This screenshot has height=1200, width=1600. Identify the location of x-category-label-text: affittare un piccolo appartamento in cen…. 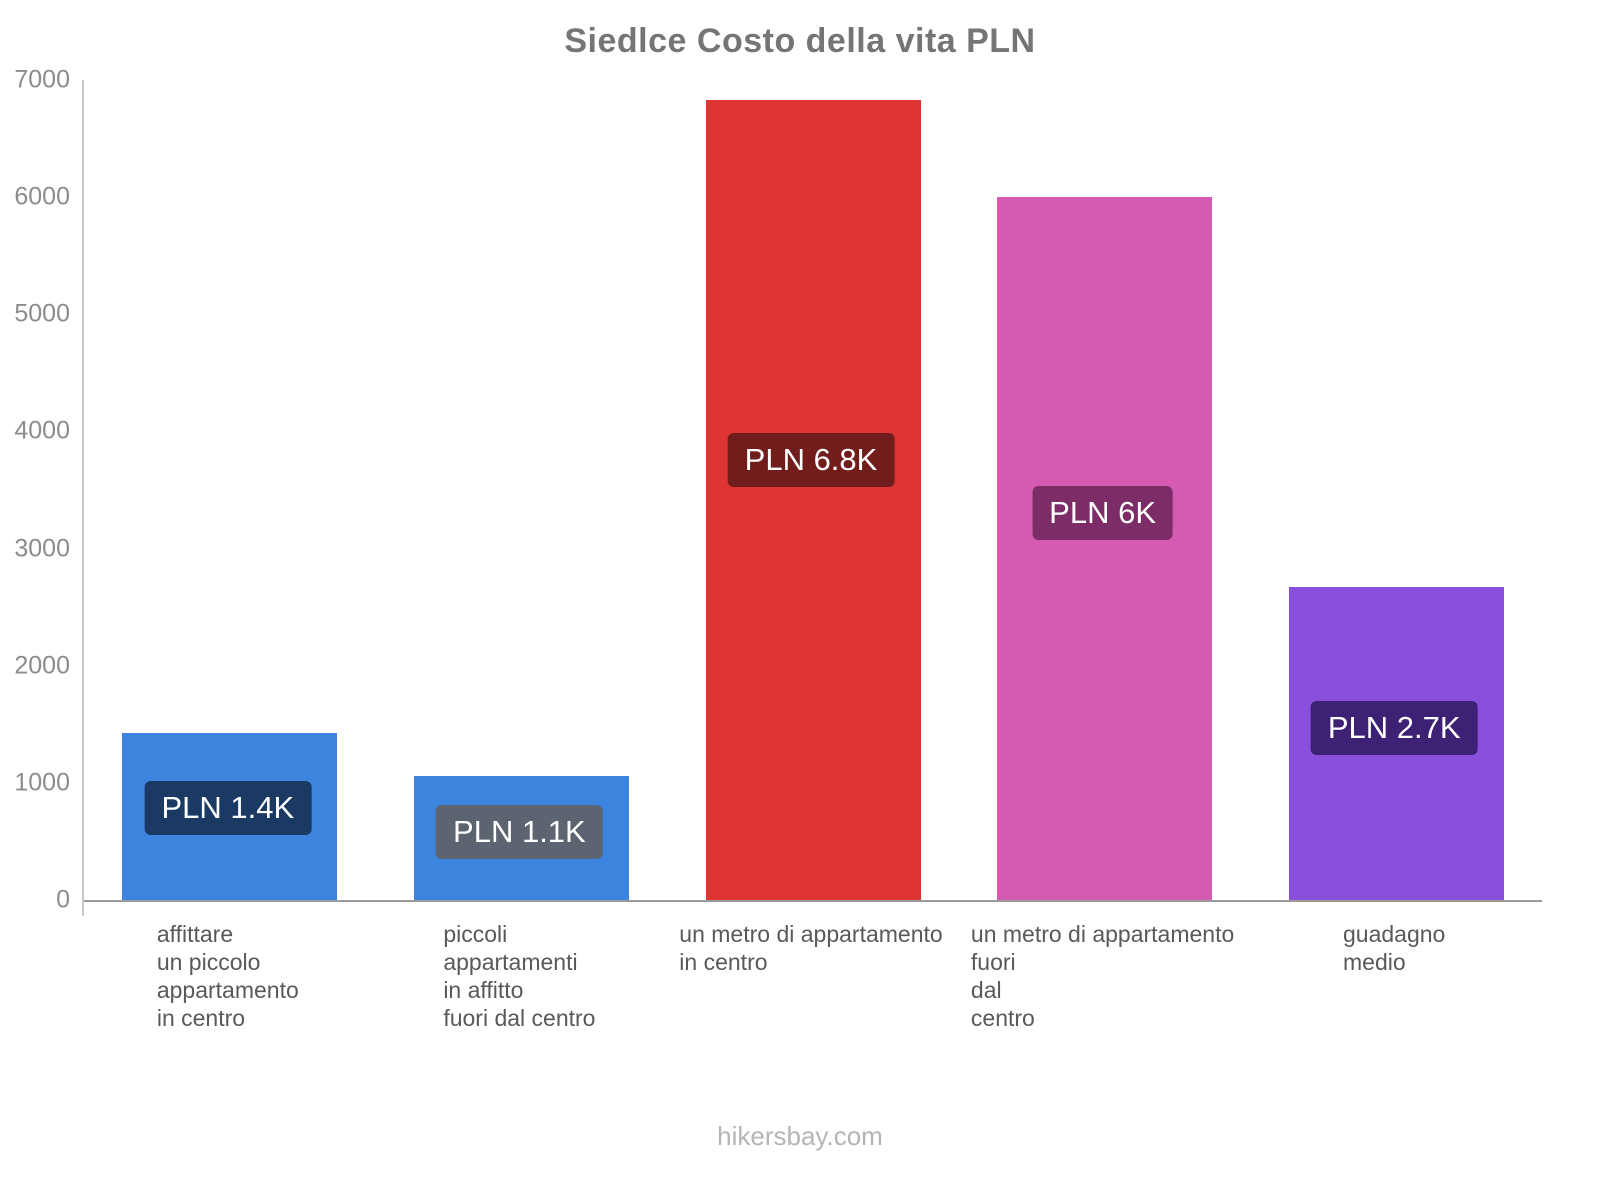
(227, 976).